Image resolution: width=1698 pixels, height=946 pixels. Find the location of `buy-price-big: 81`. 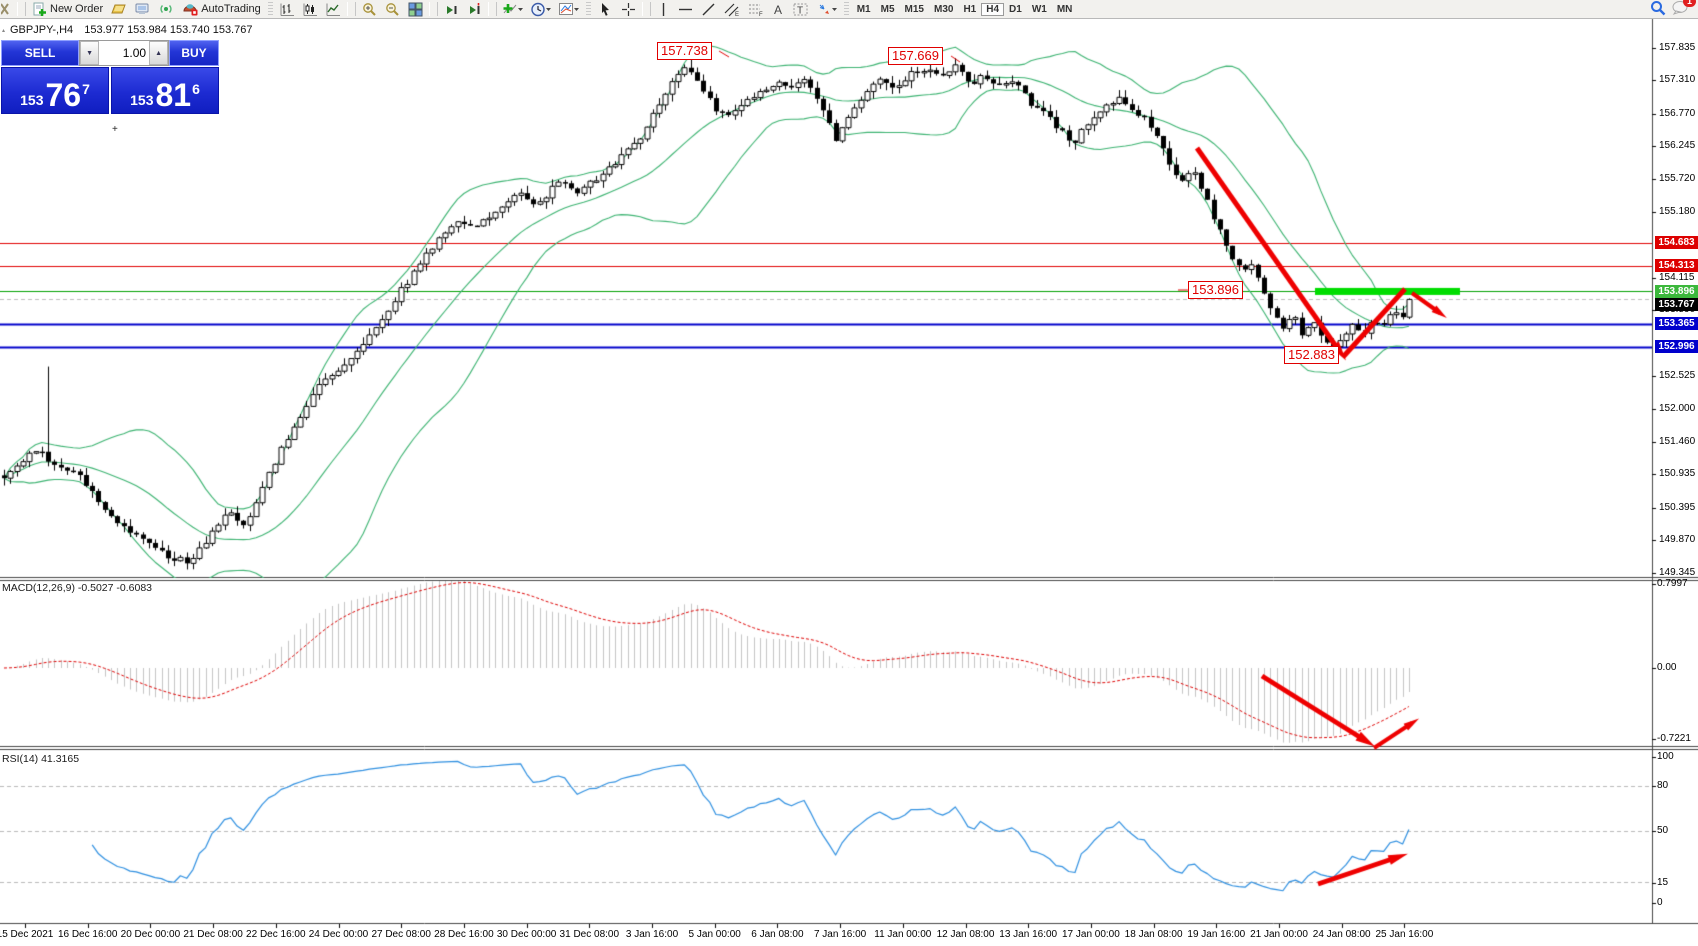

buy-price-big: 81 is located at coordinates (173, 95).